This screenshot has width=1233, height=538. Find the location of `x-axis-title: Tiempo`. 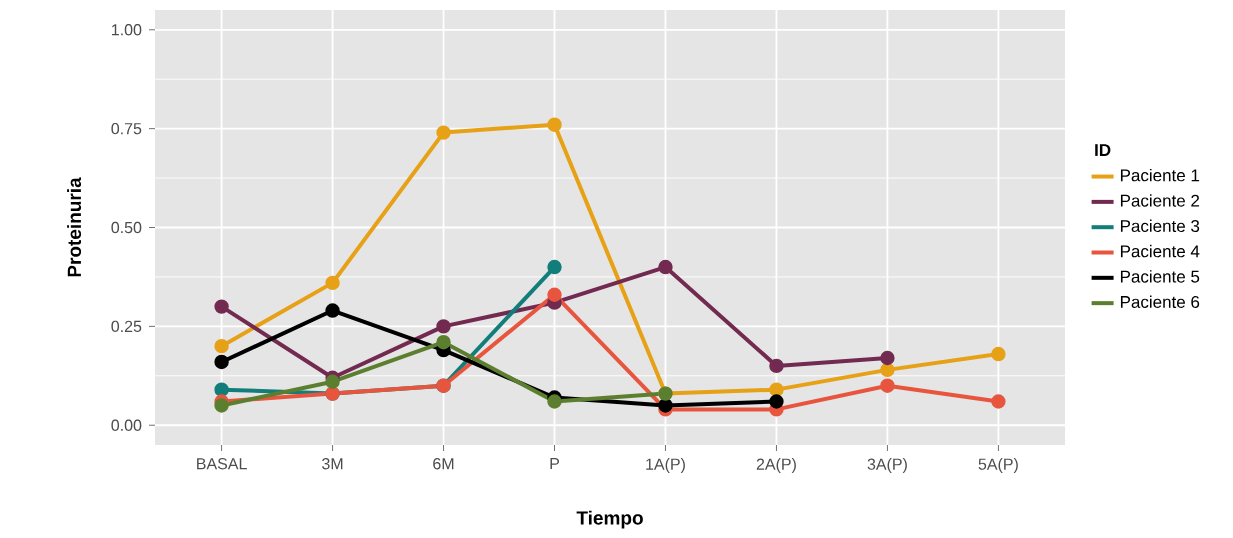

x-axis-title: Tiempo is located at coordinates (609, 519).